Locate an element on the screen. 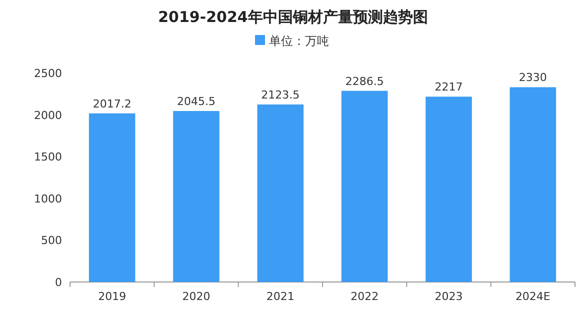 The image size is (586, 327). x-tick-label: 2021 is located at coordinates (280, 296).